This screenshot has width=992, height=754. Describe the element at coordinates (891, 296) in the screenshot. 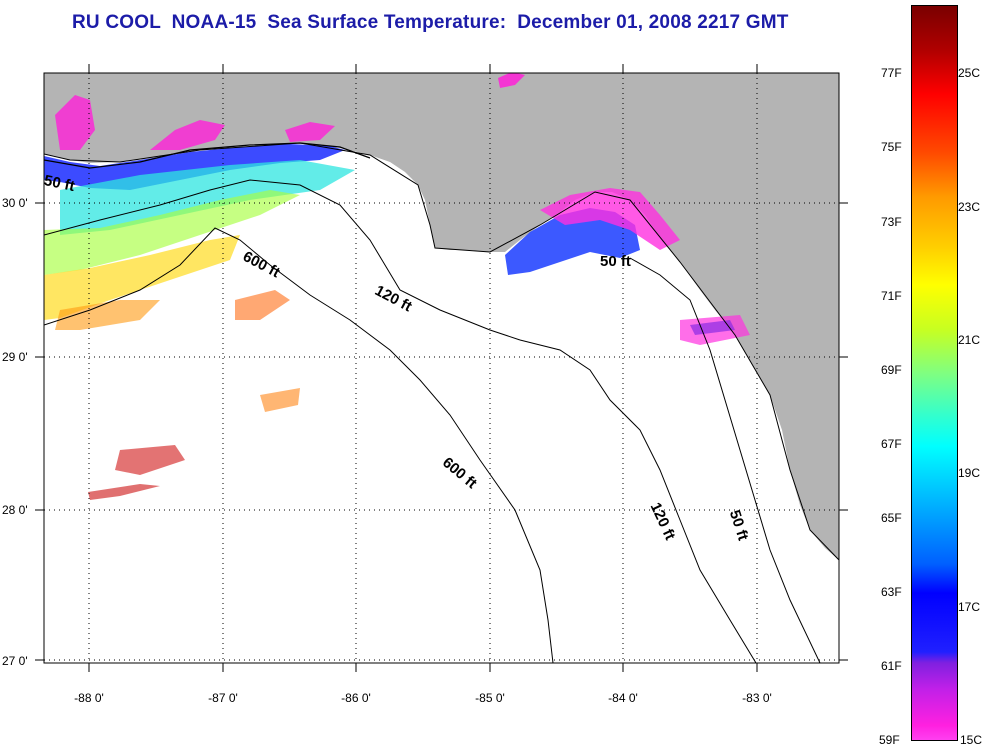

I see `fahrenheit-label: 71F` at that location.